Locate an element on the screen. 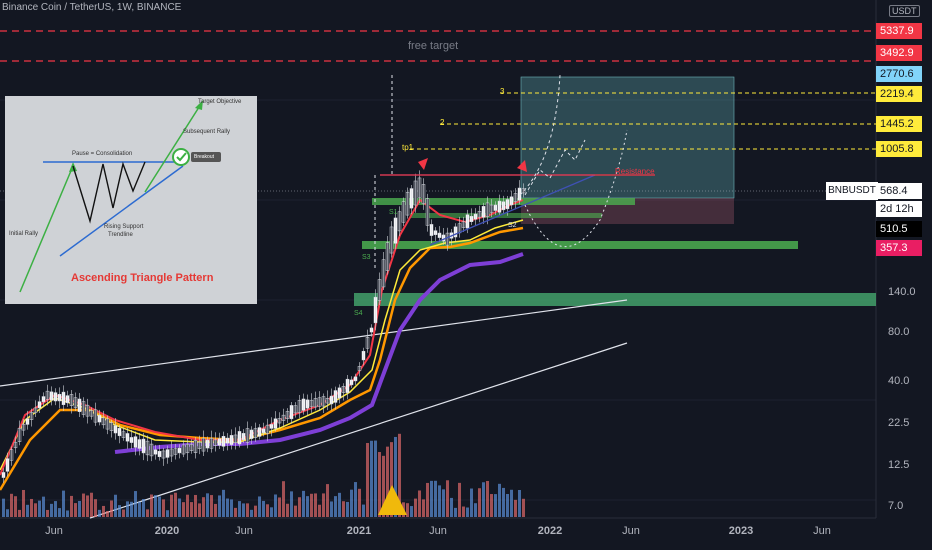  x-tick-2020: 2020 is located at coordinates (167, 531).